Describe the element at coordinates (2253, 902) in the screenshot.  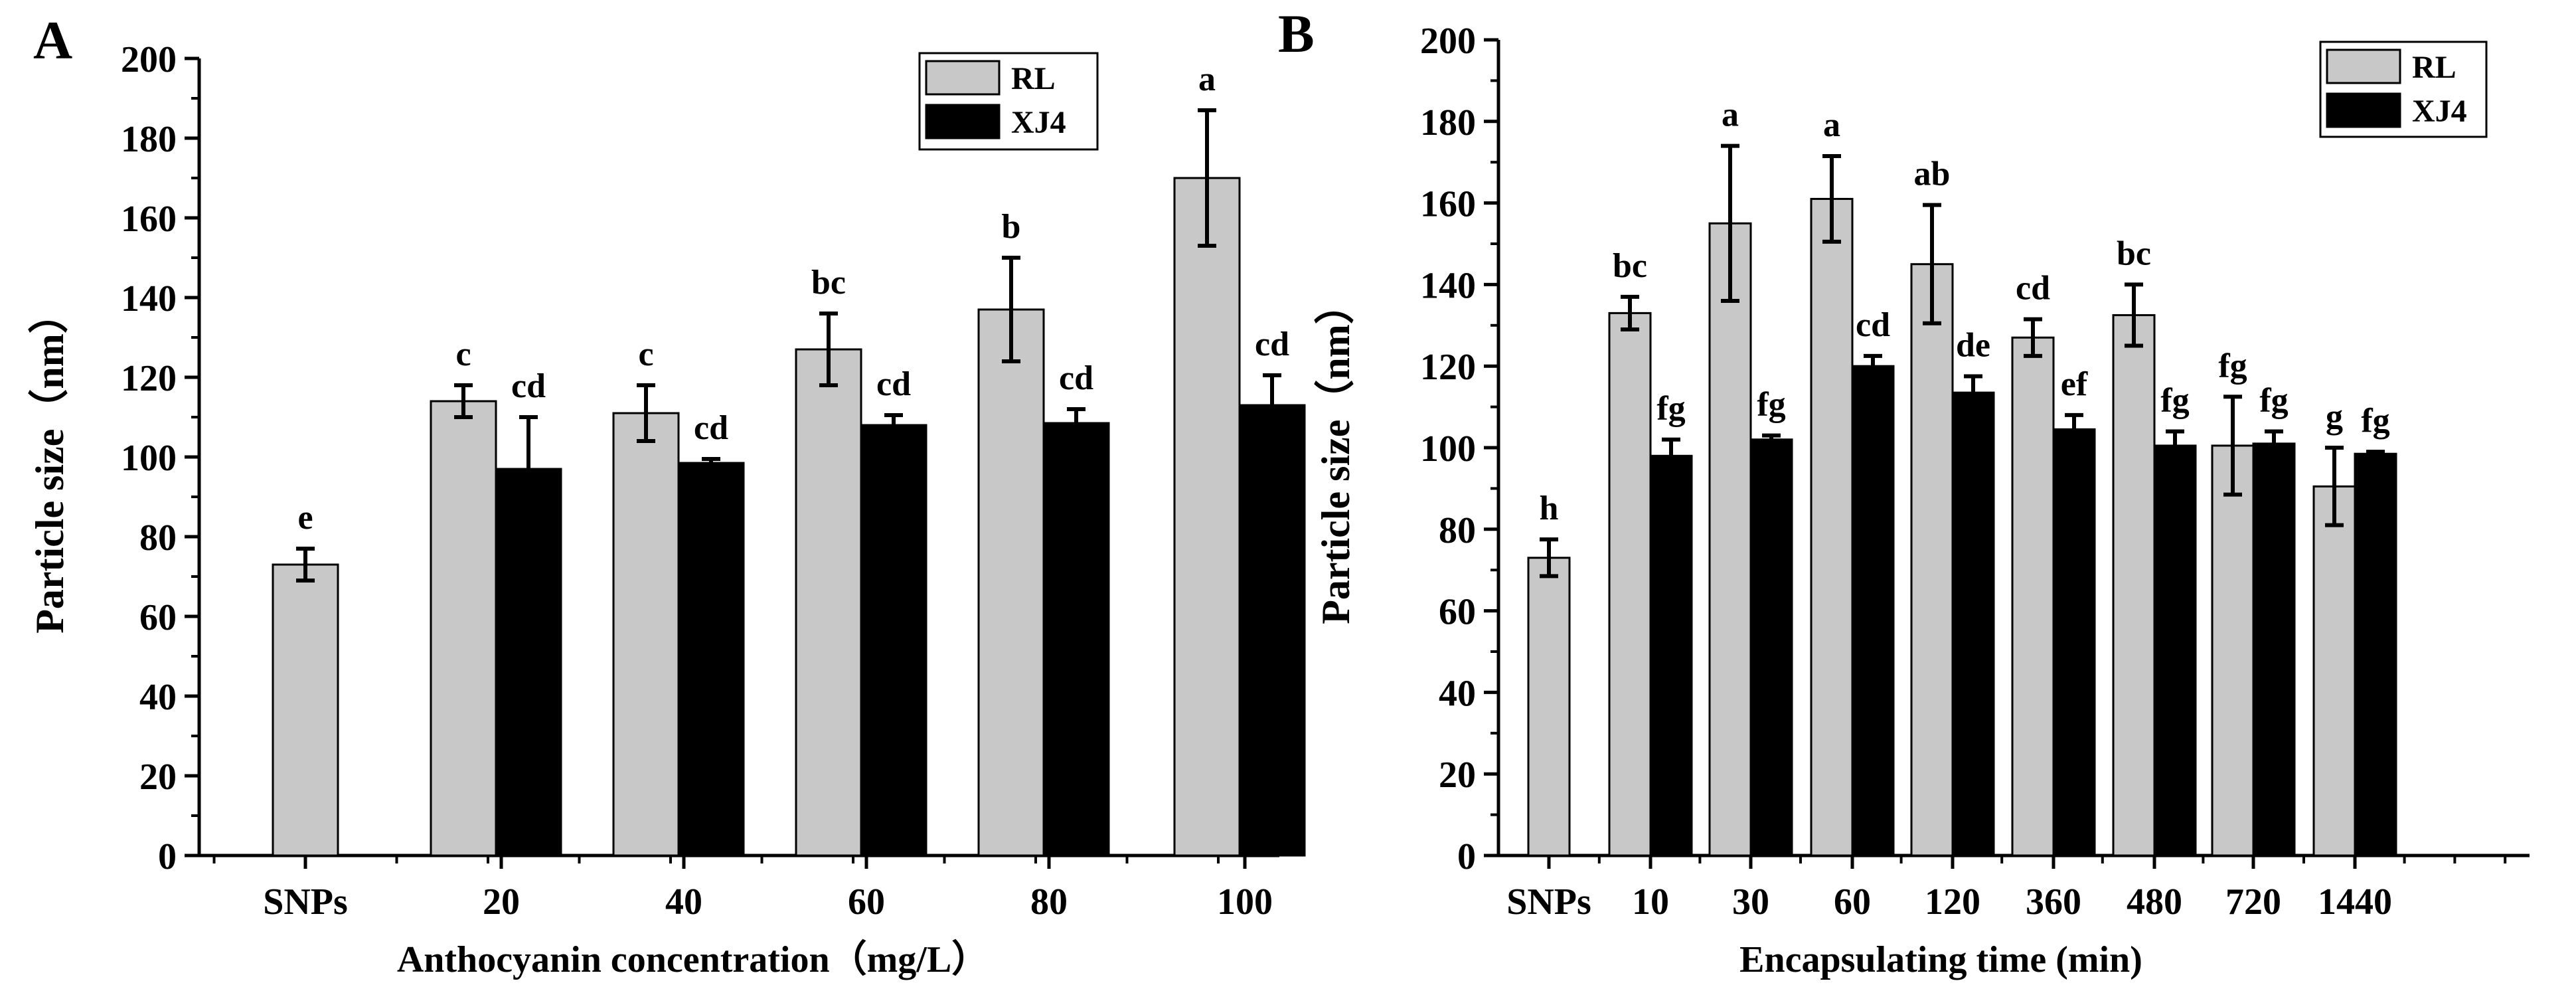
I see `x-tick-label: 720` at that location.